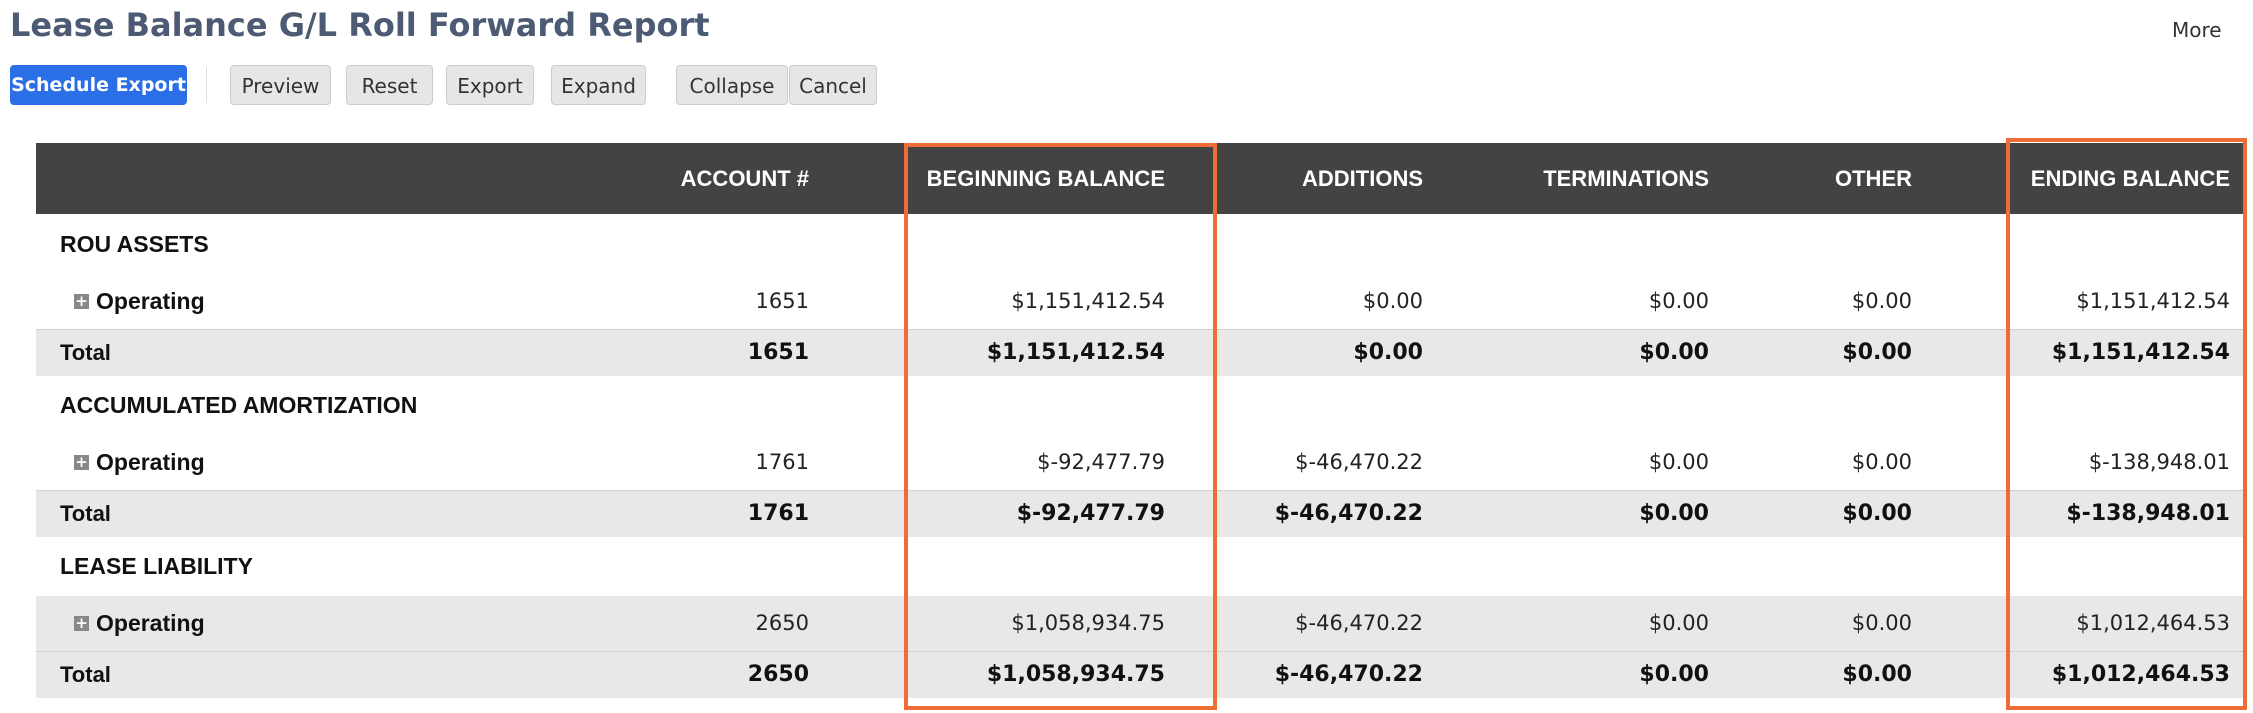 The image size is (2253, 713). Describe the element at coordinates (1139, 244) in the screenshot. I see `section-row: ROU ASSETS` at that location.